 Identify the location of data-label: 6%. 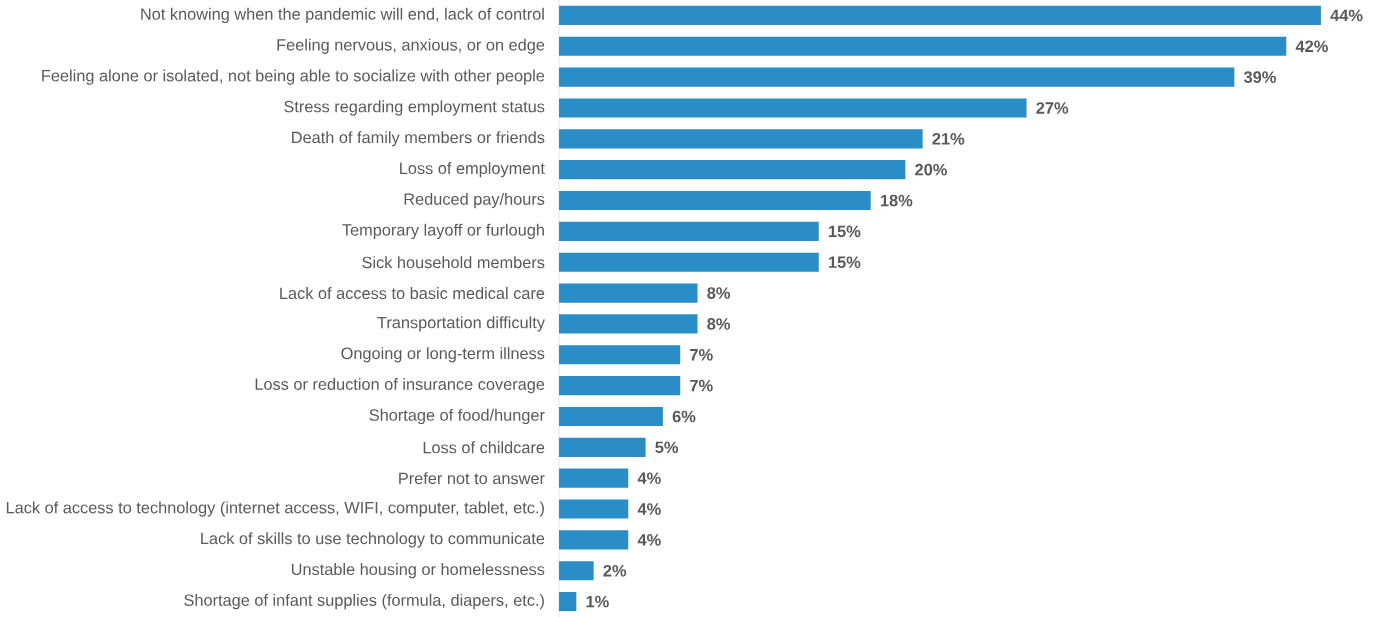
(684, 416).